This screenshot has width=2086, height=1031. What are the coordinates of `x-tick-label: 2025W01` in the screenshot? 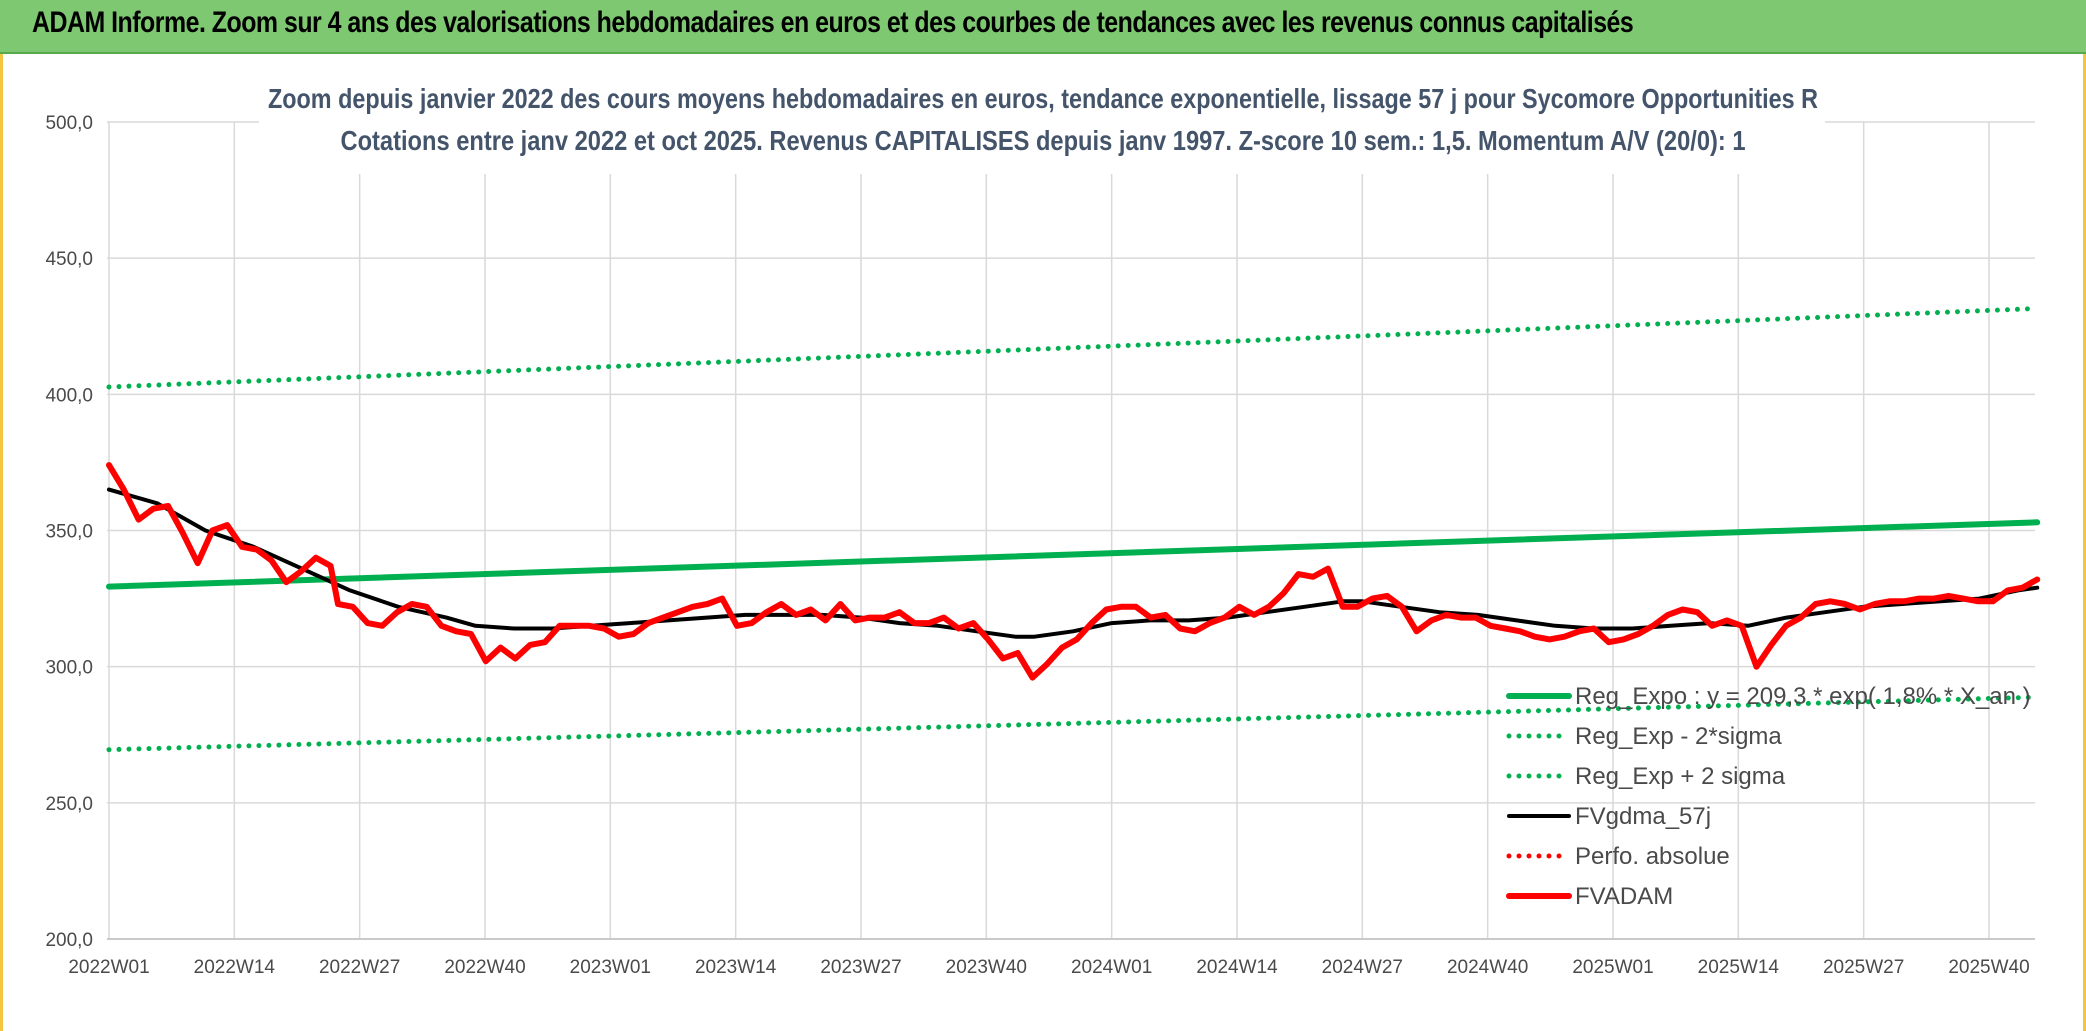 It's located at (1612, 967).